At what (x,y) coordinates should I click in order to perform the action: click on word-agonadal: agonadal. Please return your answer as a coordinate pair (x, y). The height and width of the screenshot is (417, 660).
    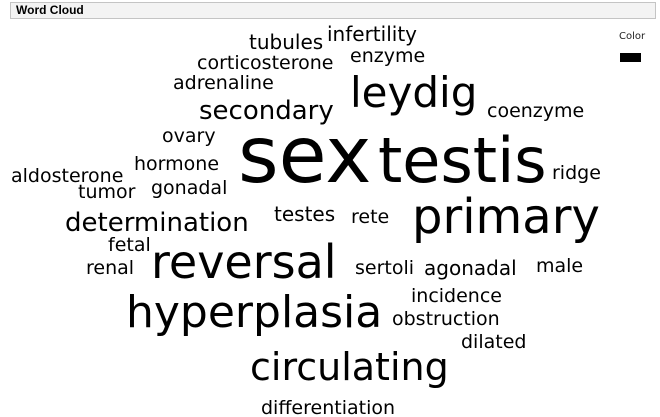
    Looking at the image, I should click on (470, 268).